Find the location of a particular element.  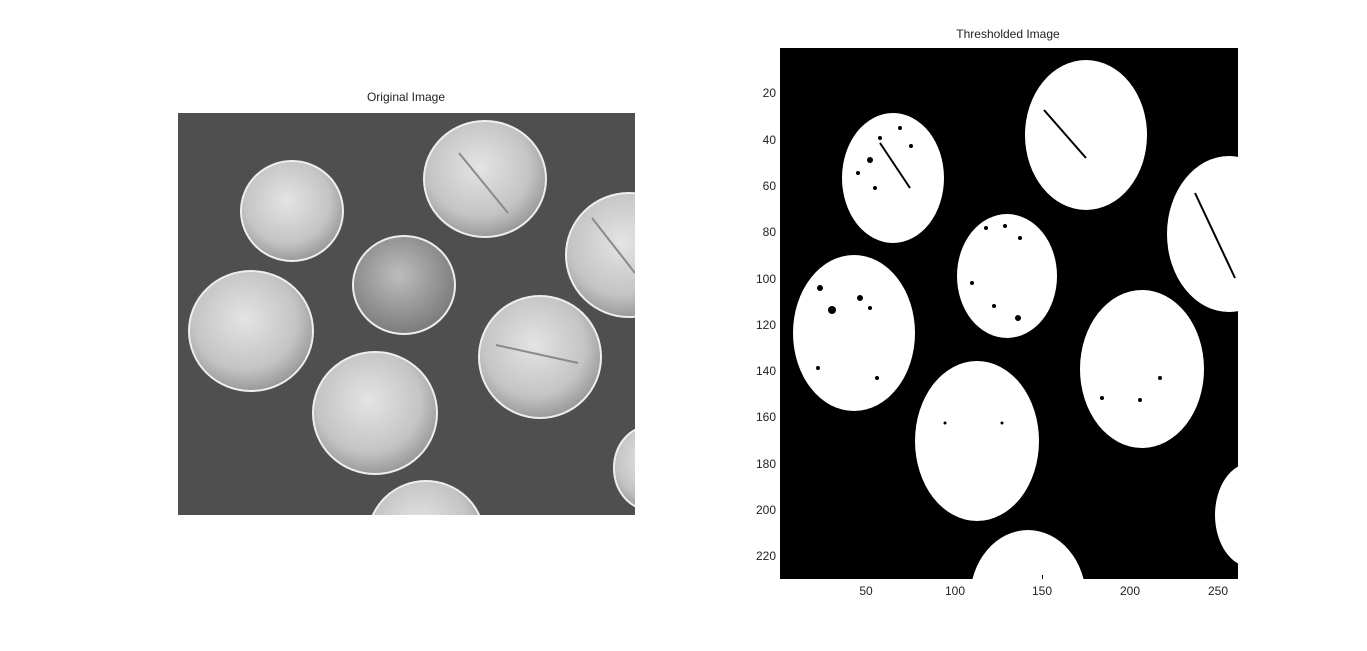

x-tick-label: 250 is located at coordinates (1218, 591).